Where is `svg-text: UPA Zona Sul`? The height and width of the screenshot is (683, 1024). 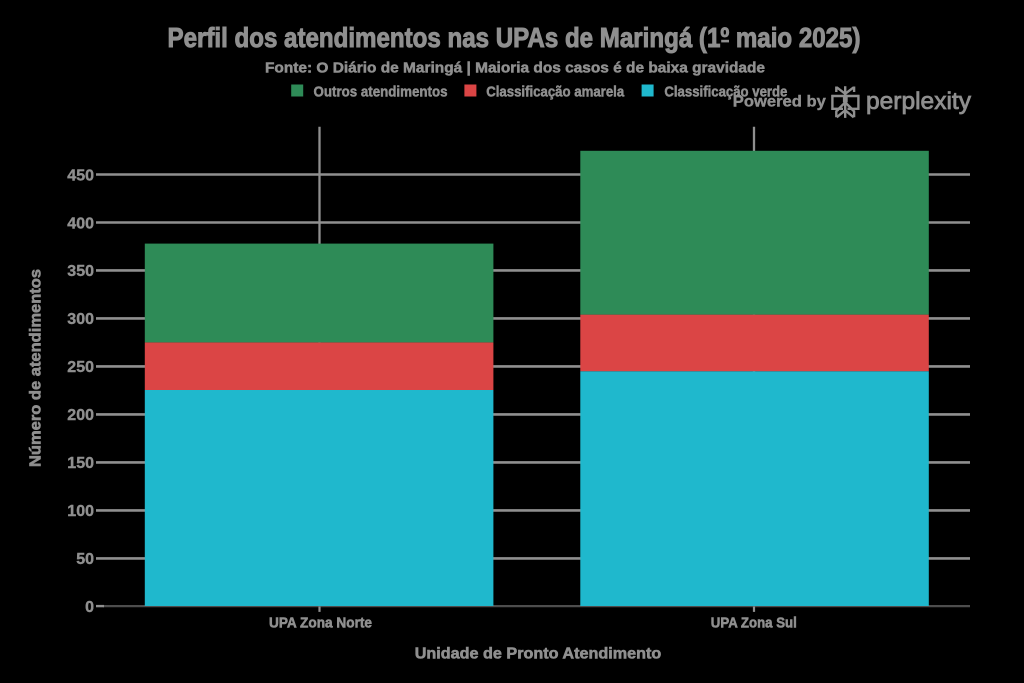
svg-text: UPA Zona Sul is located at coordinates (754, 622).